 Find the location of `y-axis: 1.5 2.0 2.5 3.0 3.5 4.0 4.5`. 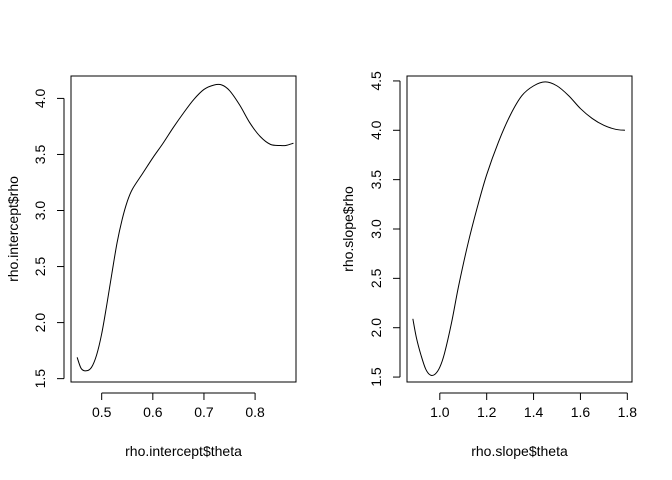

y-axis: 1.5 2.0 2.5 3.0 3.5 4.0 4.5 is located at coordinates (384, 229).